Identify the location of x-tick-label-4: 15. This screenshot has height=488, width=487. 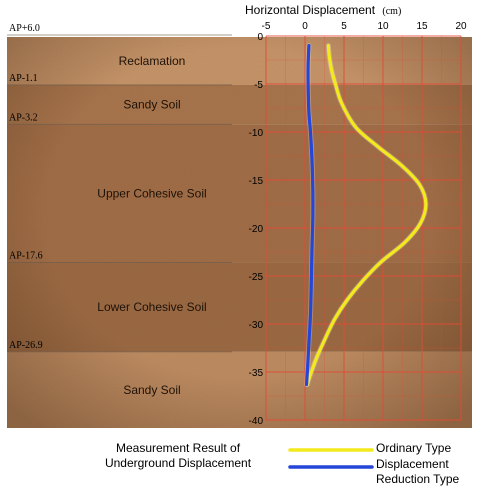
(422, 26).